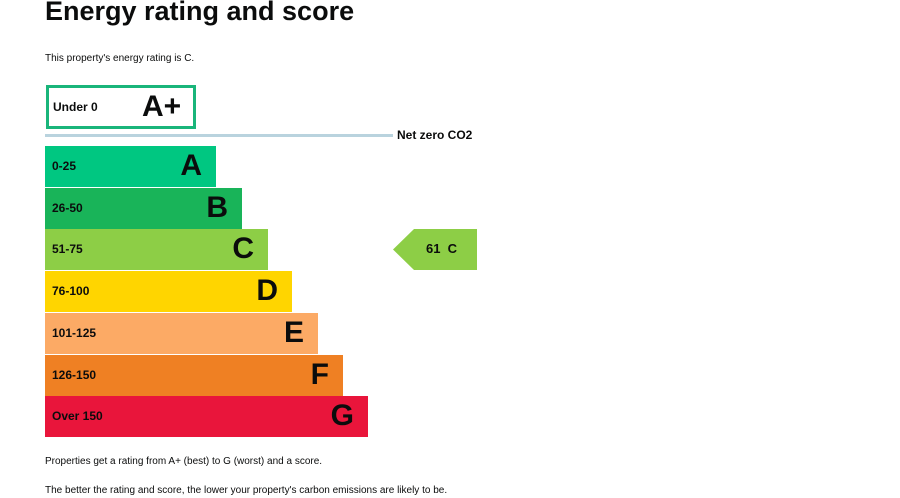 Image resolution: width=900 pixels, height=498 pixels. I want to click on band-letter: E, so click(293, 332).